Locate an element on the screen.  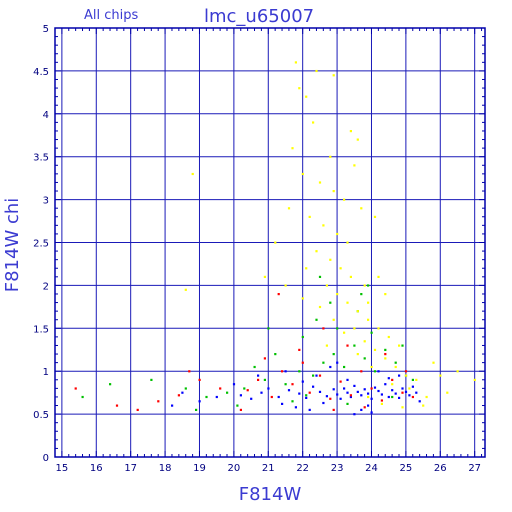
y-tick-label: 0 is located at coordinates (46, 458).